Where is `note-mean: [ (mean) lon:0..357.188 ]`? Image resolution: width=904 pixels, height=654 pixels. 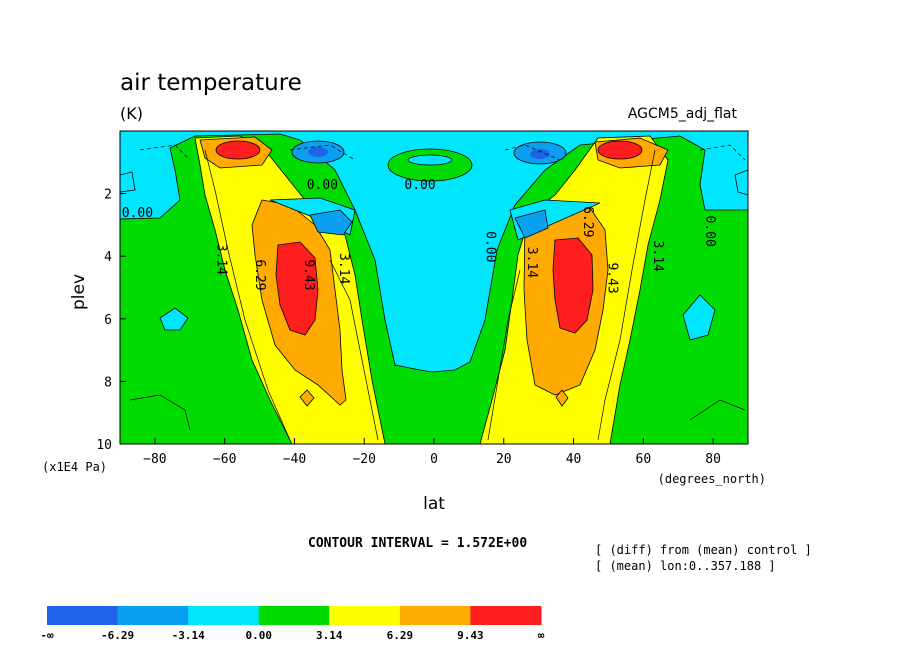 note-mean: [ (mean) lon:0..357.188 ] is located at coordinates (685, 566).